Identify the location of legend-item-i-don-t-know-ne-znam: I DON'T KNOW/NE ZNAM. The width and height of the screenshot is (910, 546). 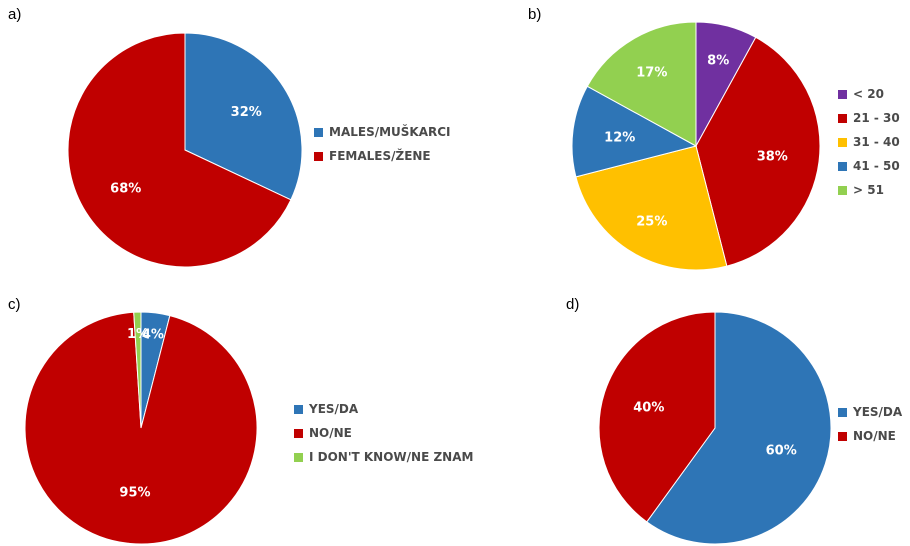
(383, 457).